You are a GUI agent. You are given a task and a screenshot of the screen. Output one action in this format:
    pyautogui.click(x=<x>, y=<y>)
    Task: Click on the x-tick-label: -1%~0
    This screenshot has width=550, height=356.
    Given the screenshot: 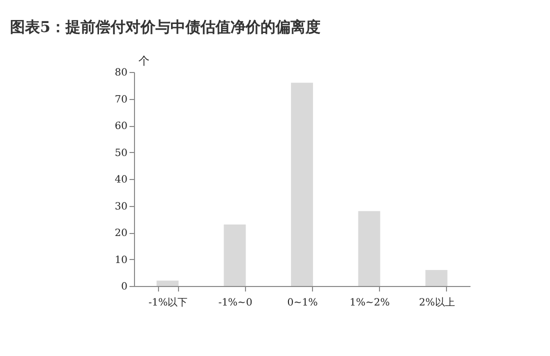 What is the action you would take?
    pyautogui.click(x=235, y=303)
    